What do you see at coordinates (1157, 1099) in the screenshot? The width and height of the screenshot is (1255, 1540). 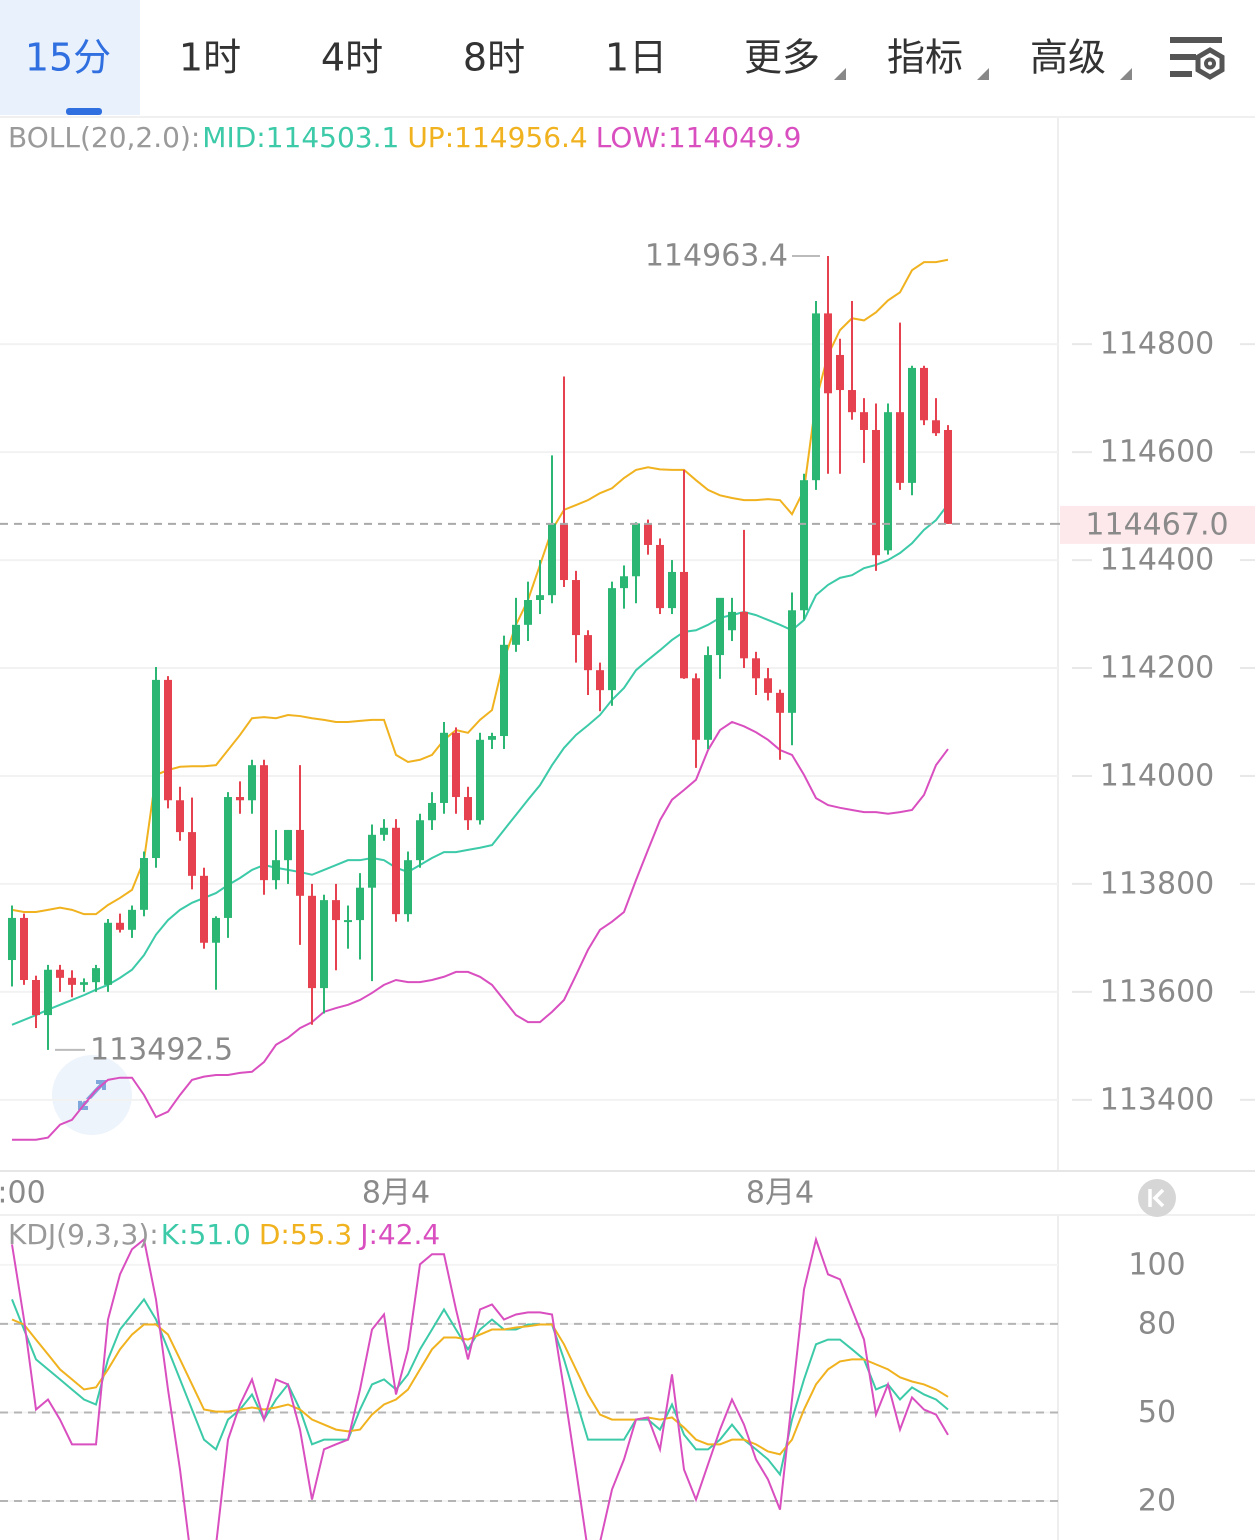 I see `y-tick-label: 113400` at bounding box center [1157, 1099].